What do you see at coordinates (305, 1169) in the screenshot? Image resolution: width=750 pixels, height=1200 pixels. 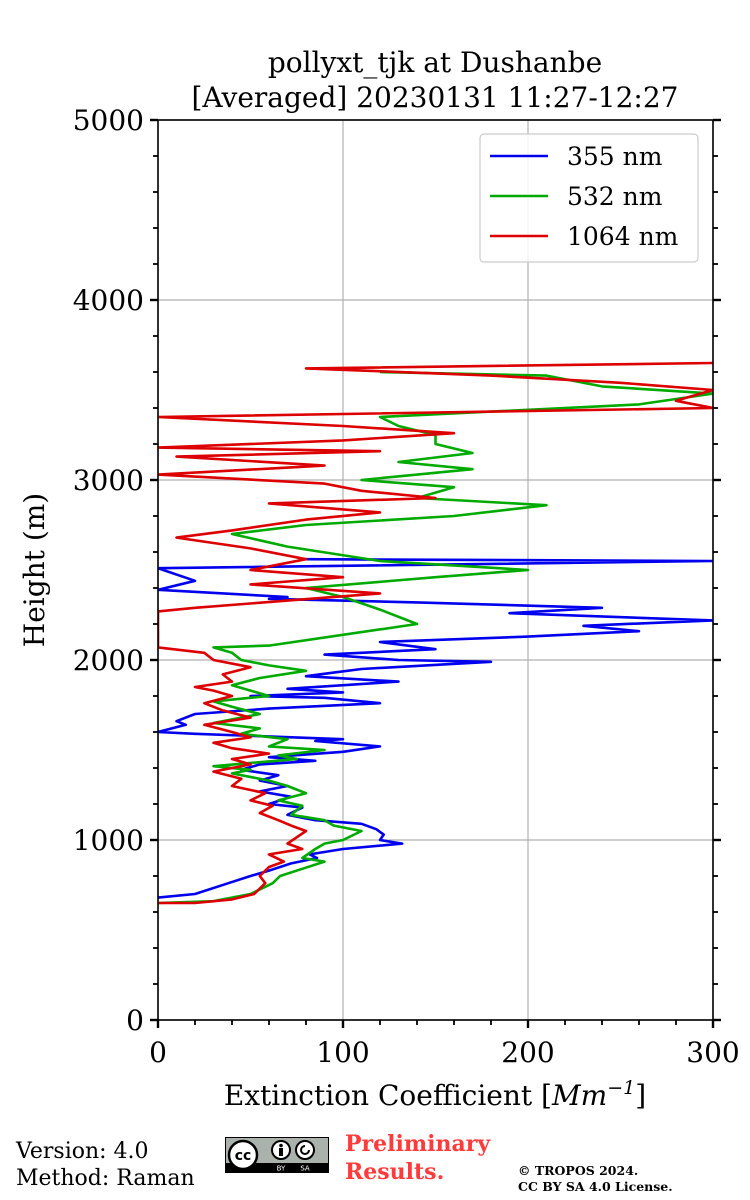 I see `svg-text: SA` at bounding box center [305, 1169].